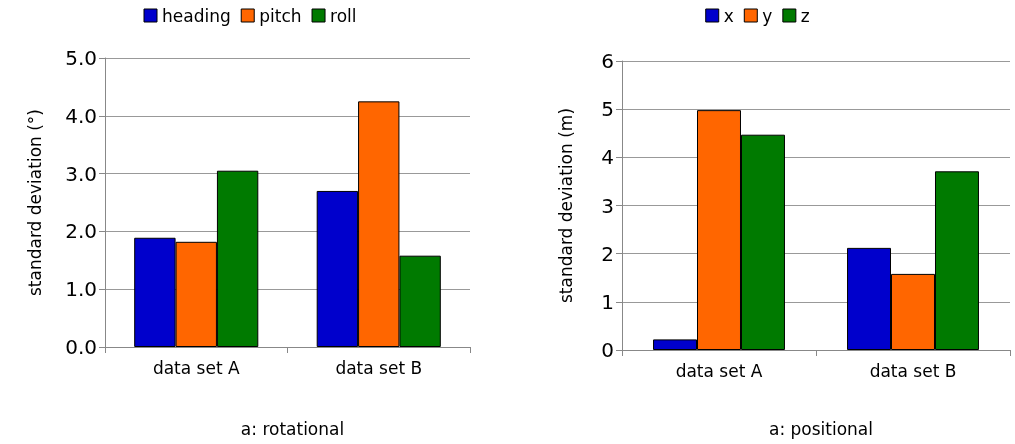 This screenshot has width=1015, height=444. I want to click on legend-label: z, so click(805, 15).